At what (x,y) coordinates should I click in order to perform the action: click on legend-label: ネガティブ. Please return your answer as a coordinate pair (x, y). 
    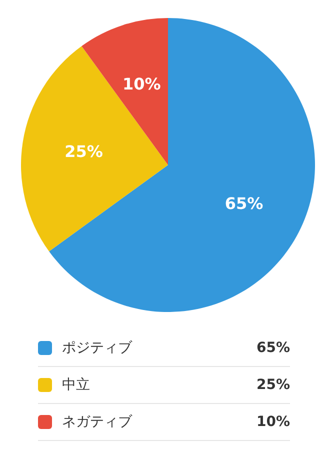
    Looking at the image, I should click on (98, 422).